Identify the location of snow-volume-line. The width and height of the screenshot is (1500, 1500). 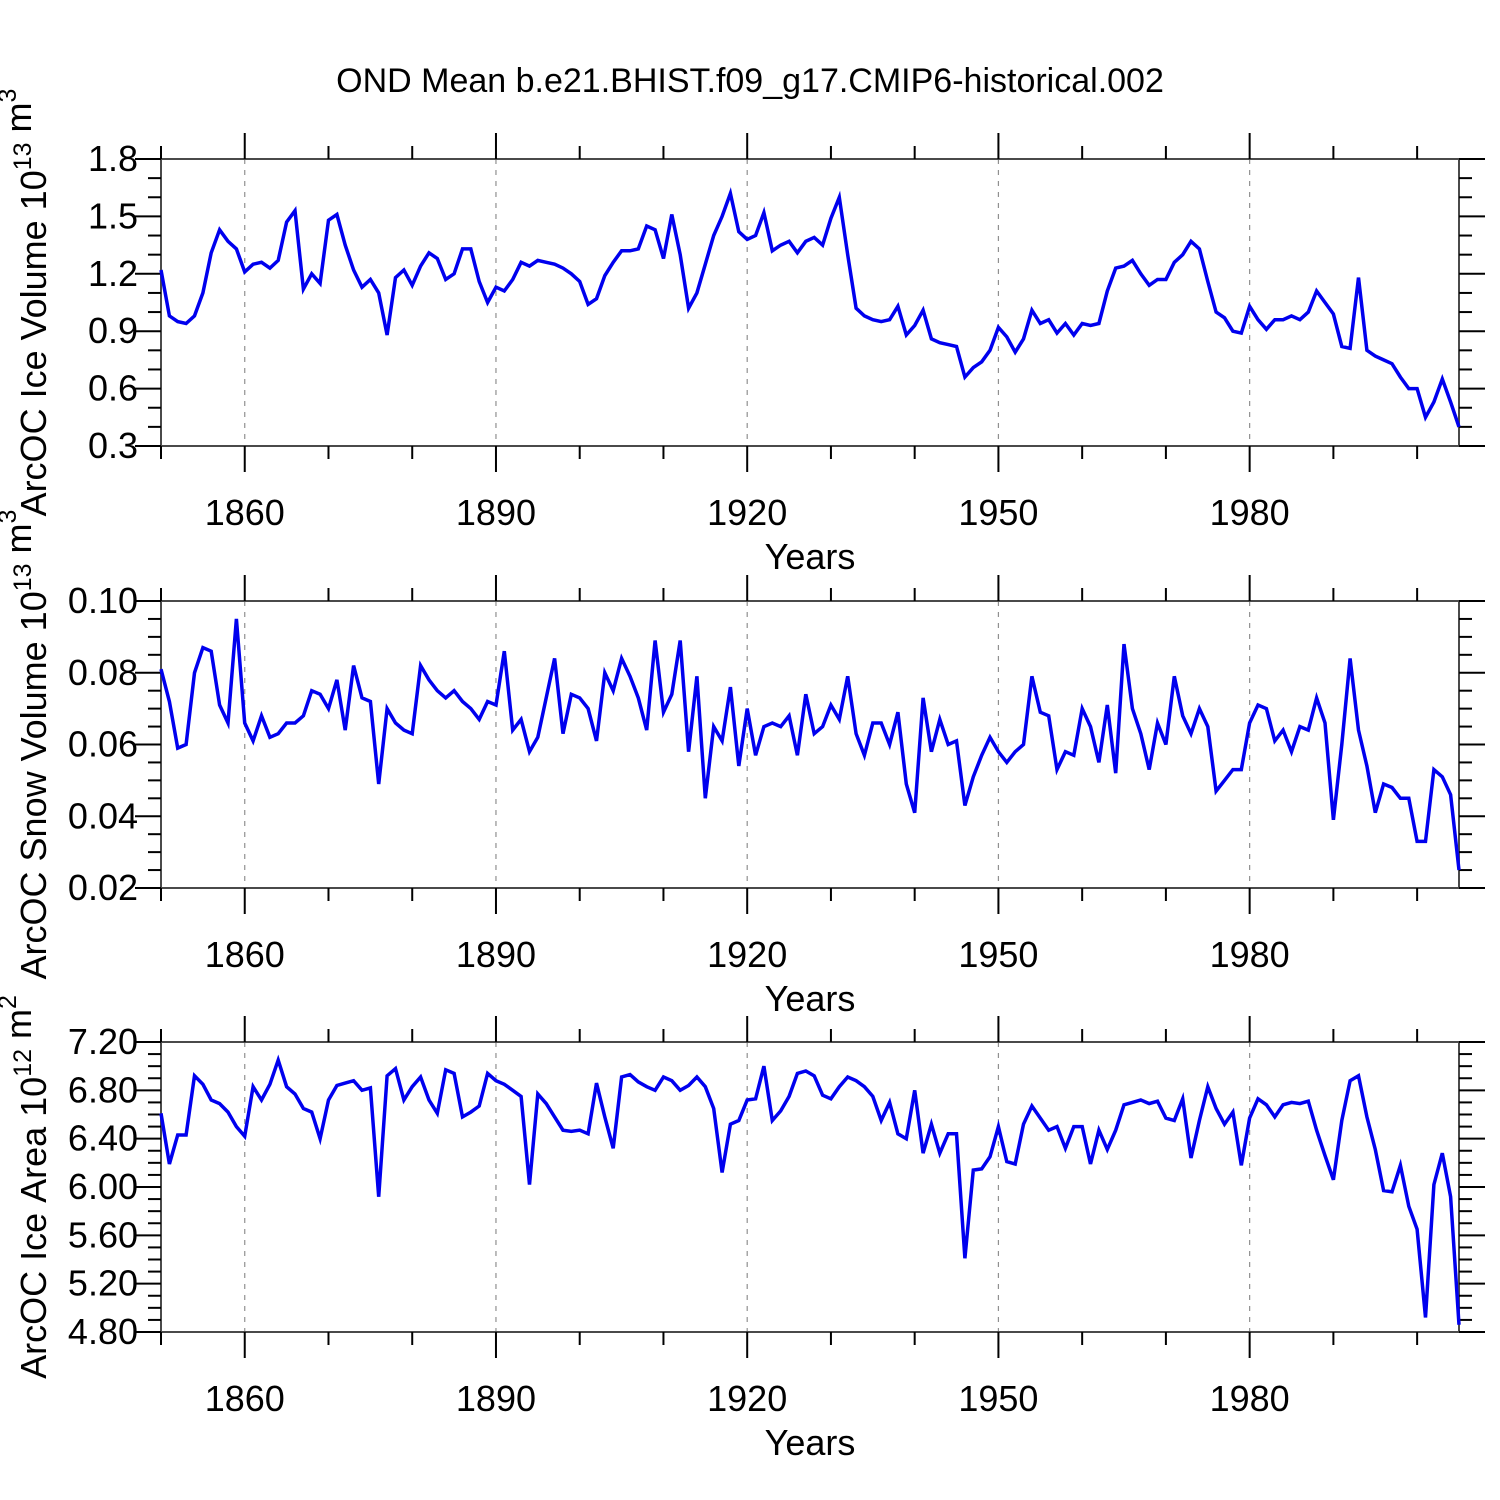
(810, 744).